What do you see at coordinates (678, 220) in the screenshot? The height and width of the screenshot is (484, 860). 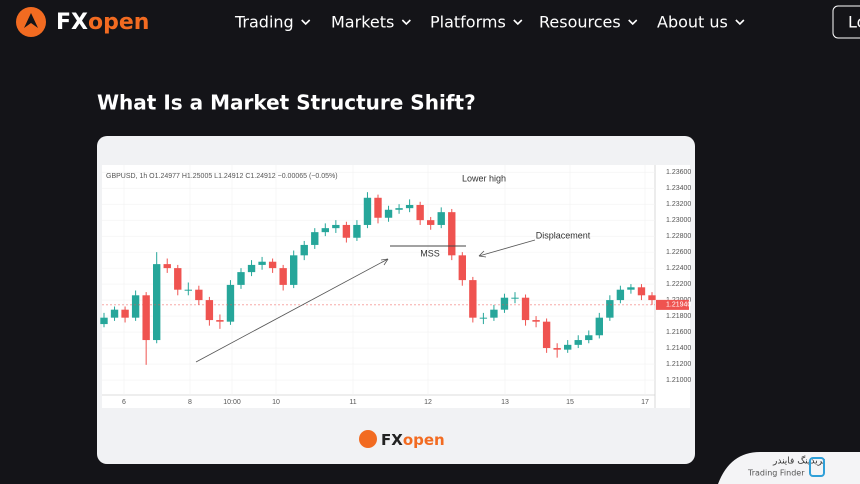 I see `y-tick-label: 1.23000` at bounding box center [678, 220].